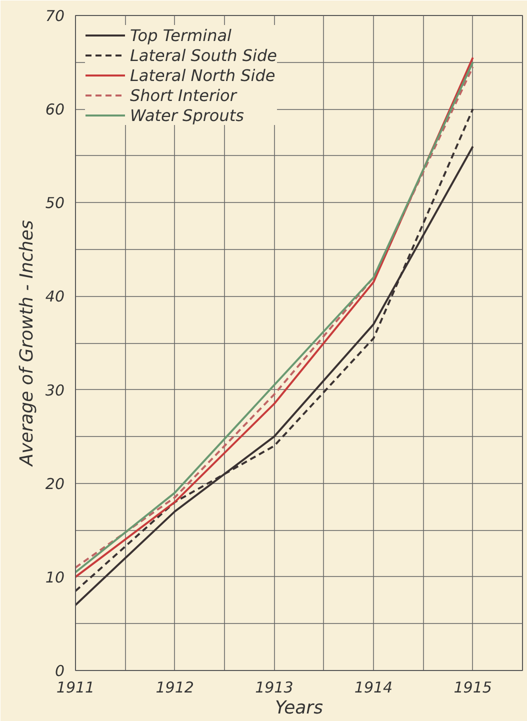  I want to click on legend-label: Water Sprouts, so click(187, 115).